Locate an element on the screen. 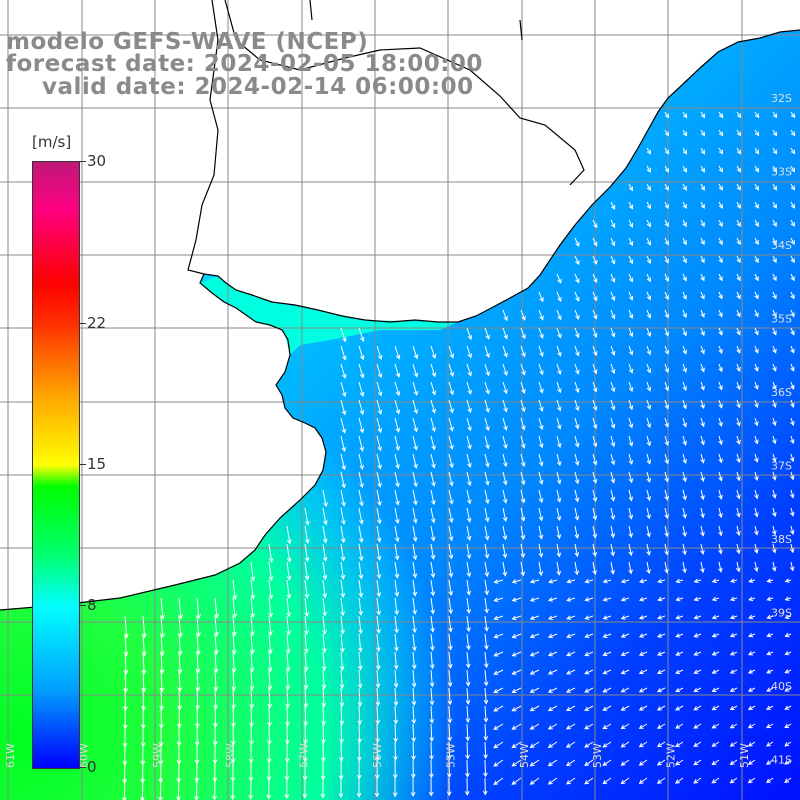 The width and height of the screenshot is (800, 800). model-title: modelo GEFS-WAVE (NCEP) is located at coordinates (187, 42).